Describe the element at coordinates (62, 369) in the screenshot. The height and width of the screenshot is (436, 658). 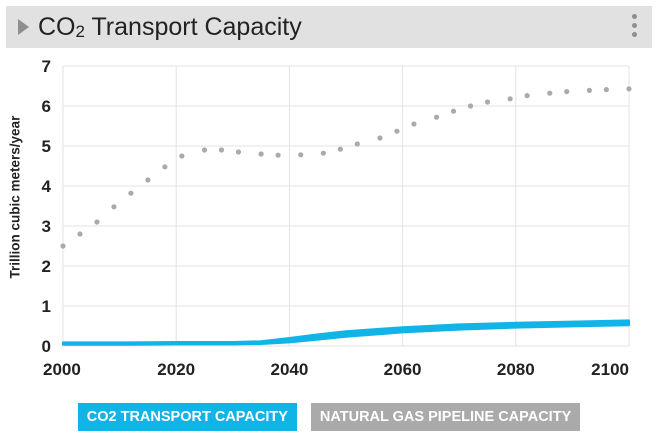
I see `x-tick-label: 2000` at that location.